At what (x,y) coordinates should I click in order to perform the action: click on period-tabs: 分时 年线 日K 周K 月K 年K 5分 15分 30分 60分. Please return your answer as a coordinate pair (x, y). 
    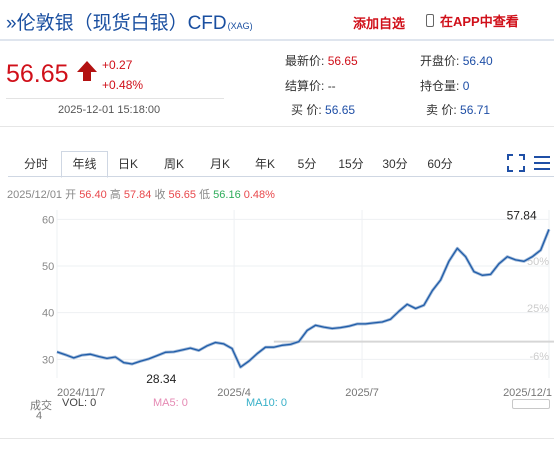
    Looking at the image, I should click on (281, 164).